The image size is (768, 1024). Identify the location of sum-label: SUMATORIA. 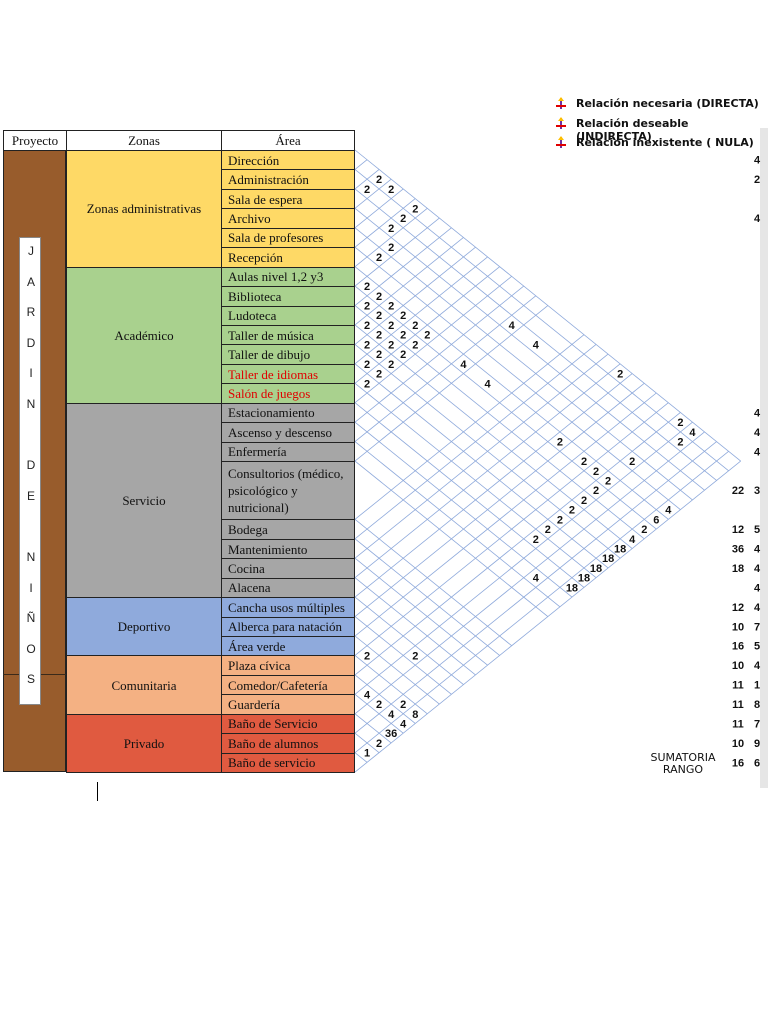
(683, 757).